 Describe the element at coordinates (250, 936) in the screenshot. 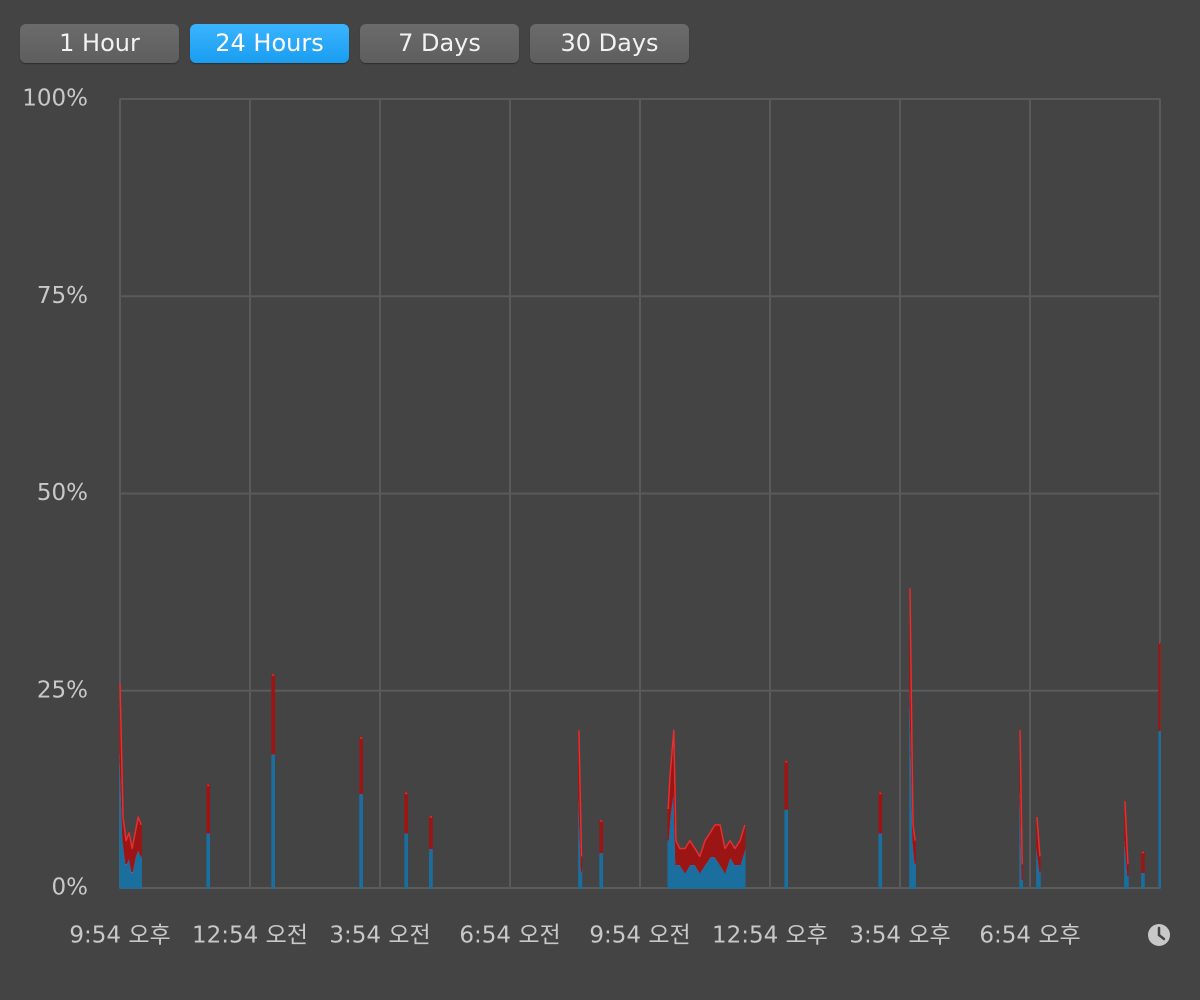

I see `x-tick-label: 12:54 오전` at that location.